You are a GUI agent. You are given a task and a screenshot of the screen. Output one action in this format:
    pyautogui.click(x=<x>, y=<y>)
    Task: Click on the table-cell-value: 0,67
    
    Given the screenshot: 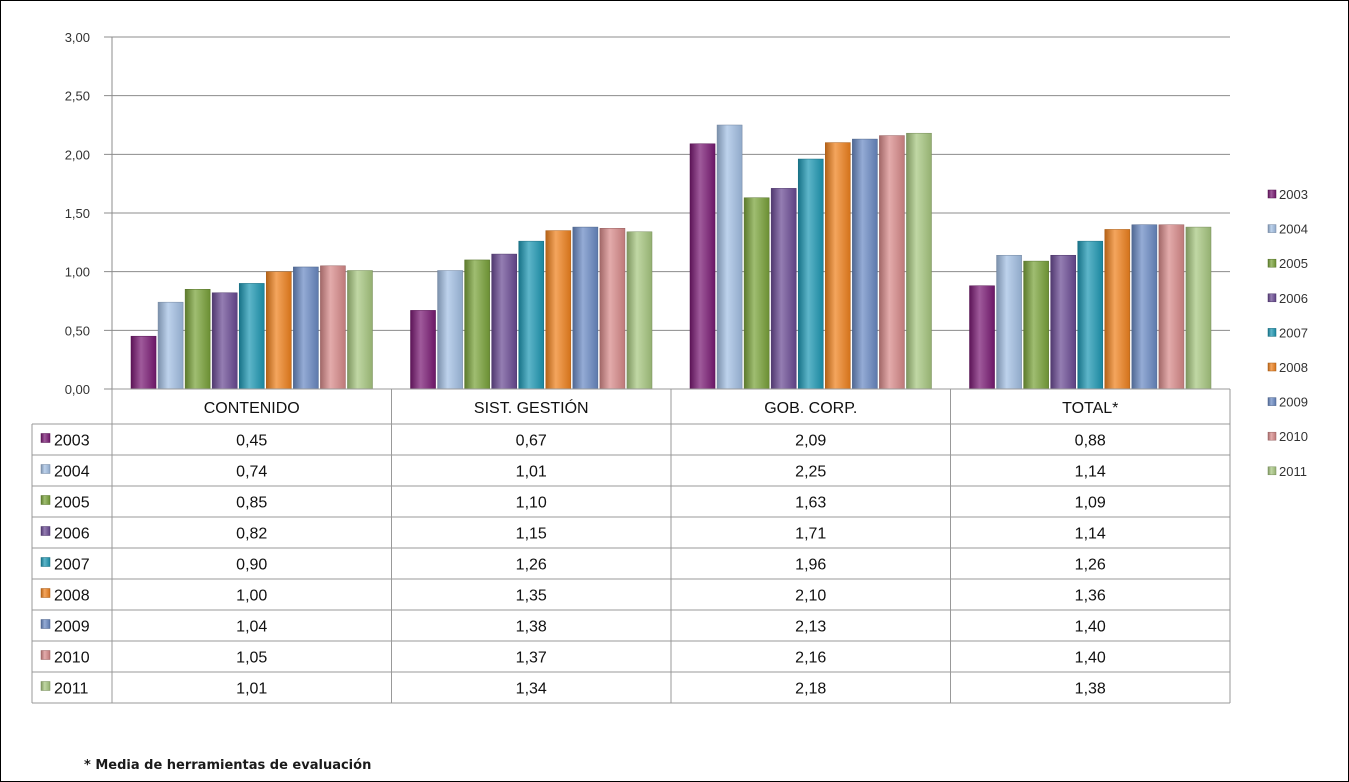 What is the action you would take?
    pyautogui.click(x=531, y=441)
    